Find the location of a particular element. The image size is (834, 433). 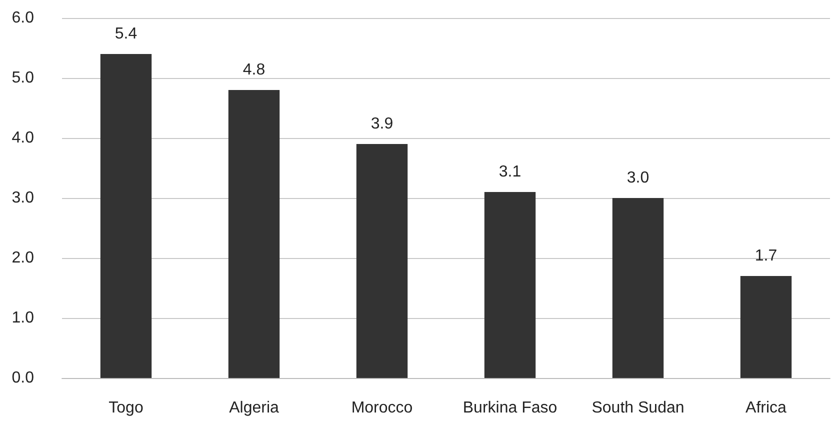

x-tick-label: Togo is located at coordinates (126, 408).